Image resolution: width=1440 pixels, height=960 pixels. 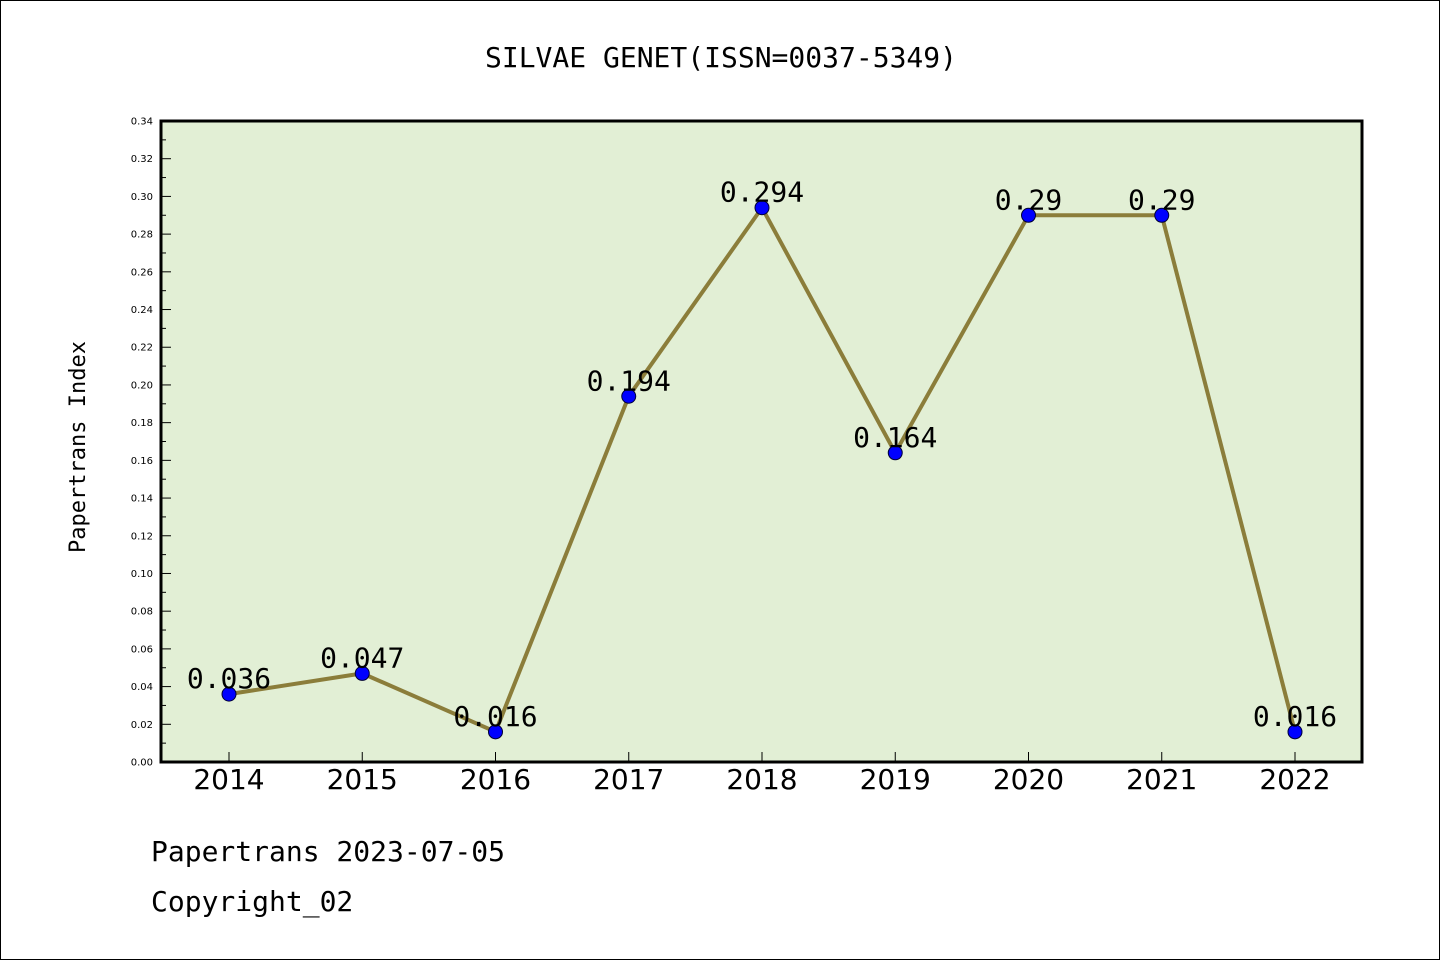 I want to click on x-axis: 2014 2015 2016 2017 2018 2019 2020 2021 2022, so click(x=762, y=774).